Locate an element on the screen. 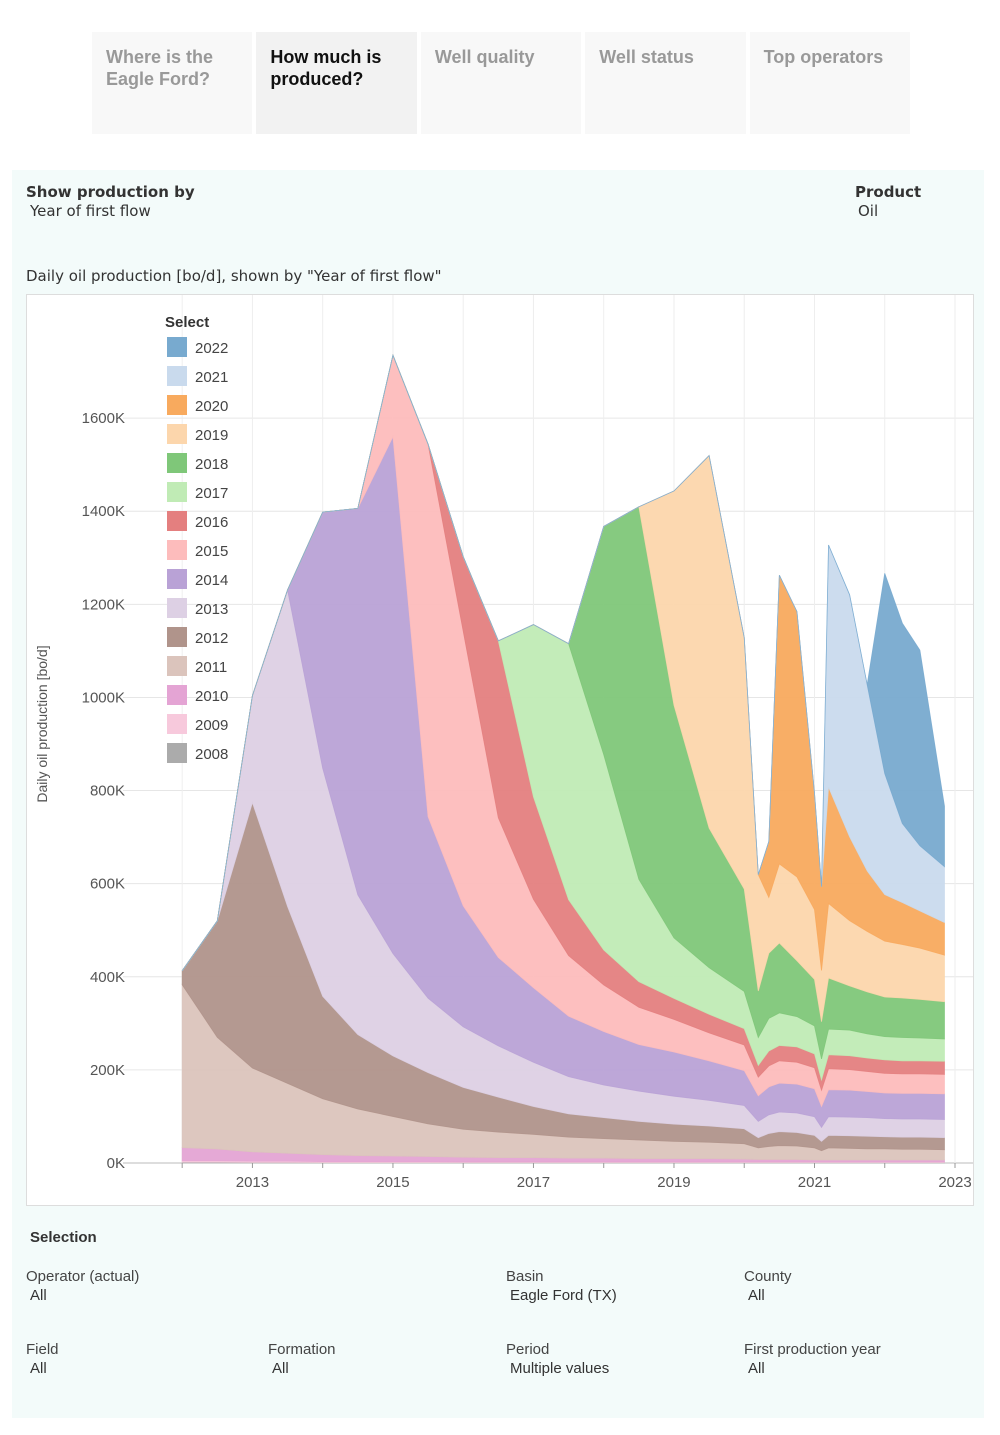 Image resolution: width=1000 pixels, height=1435 pixels. tab-well-quality: Well quality is located at coordinates (501, 83).